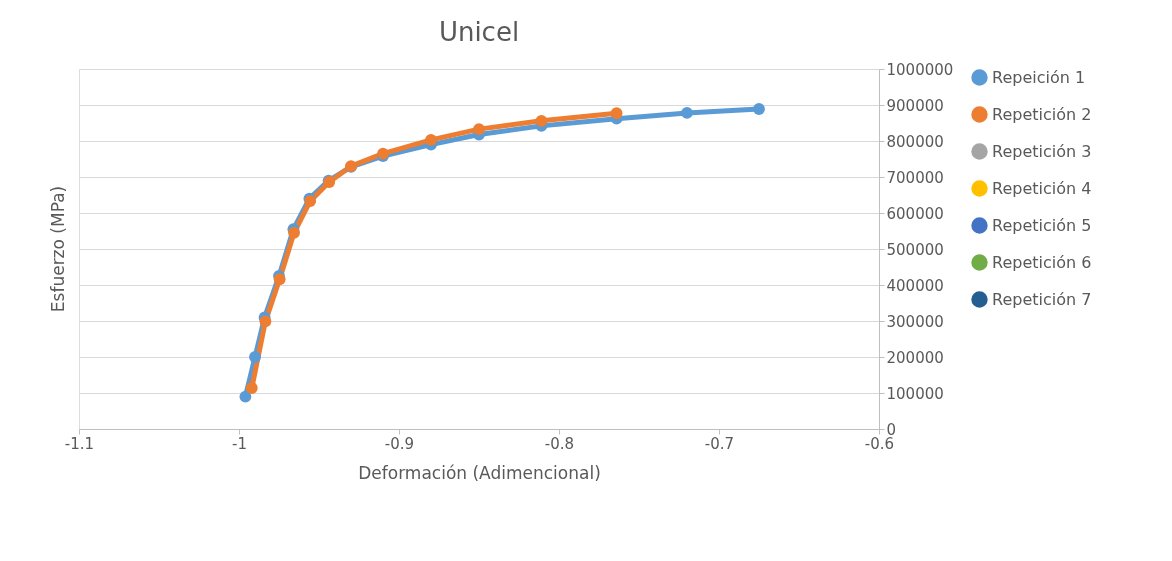  I want to click on chart-title: Unicel, so click(479, 32).